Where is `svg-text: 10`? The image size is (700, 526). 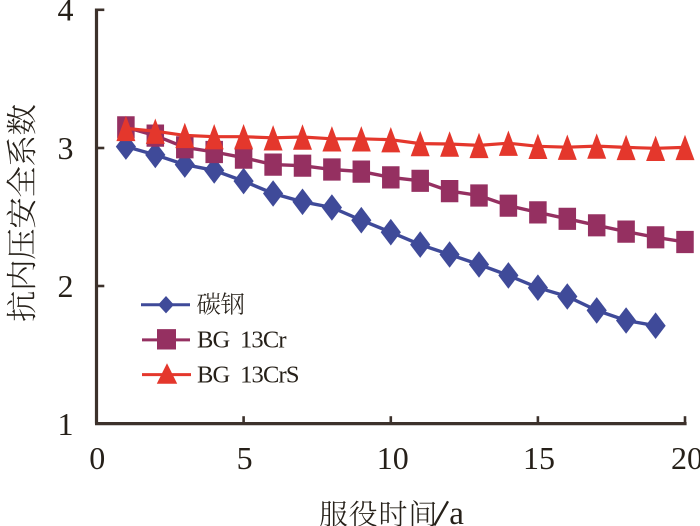
svg-text: 10 is located at coordinates (393, 458).